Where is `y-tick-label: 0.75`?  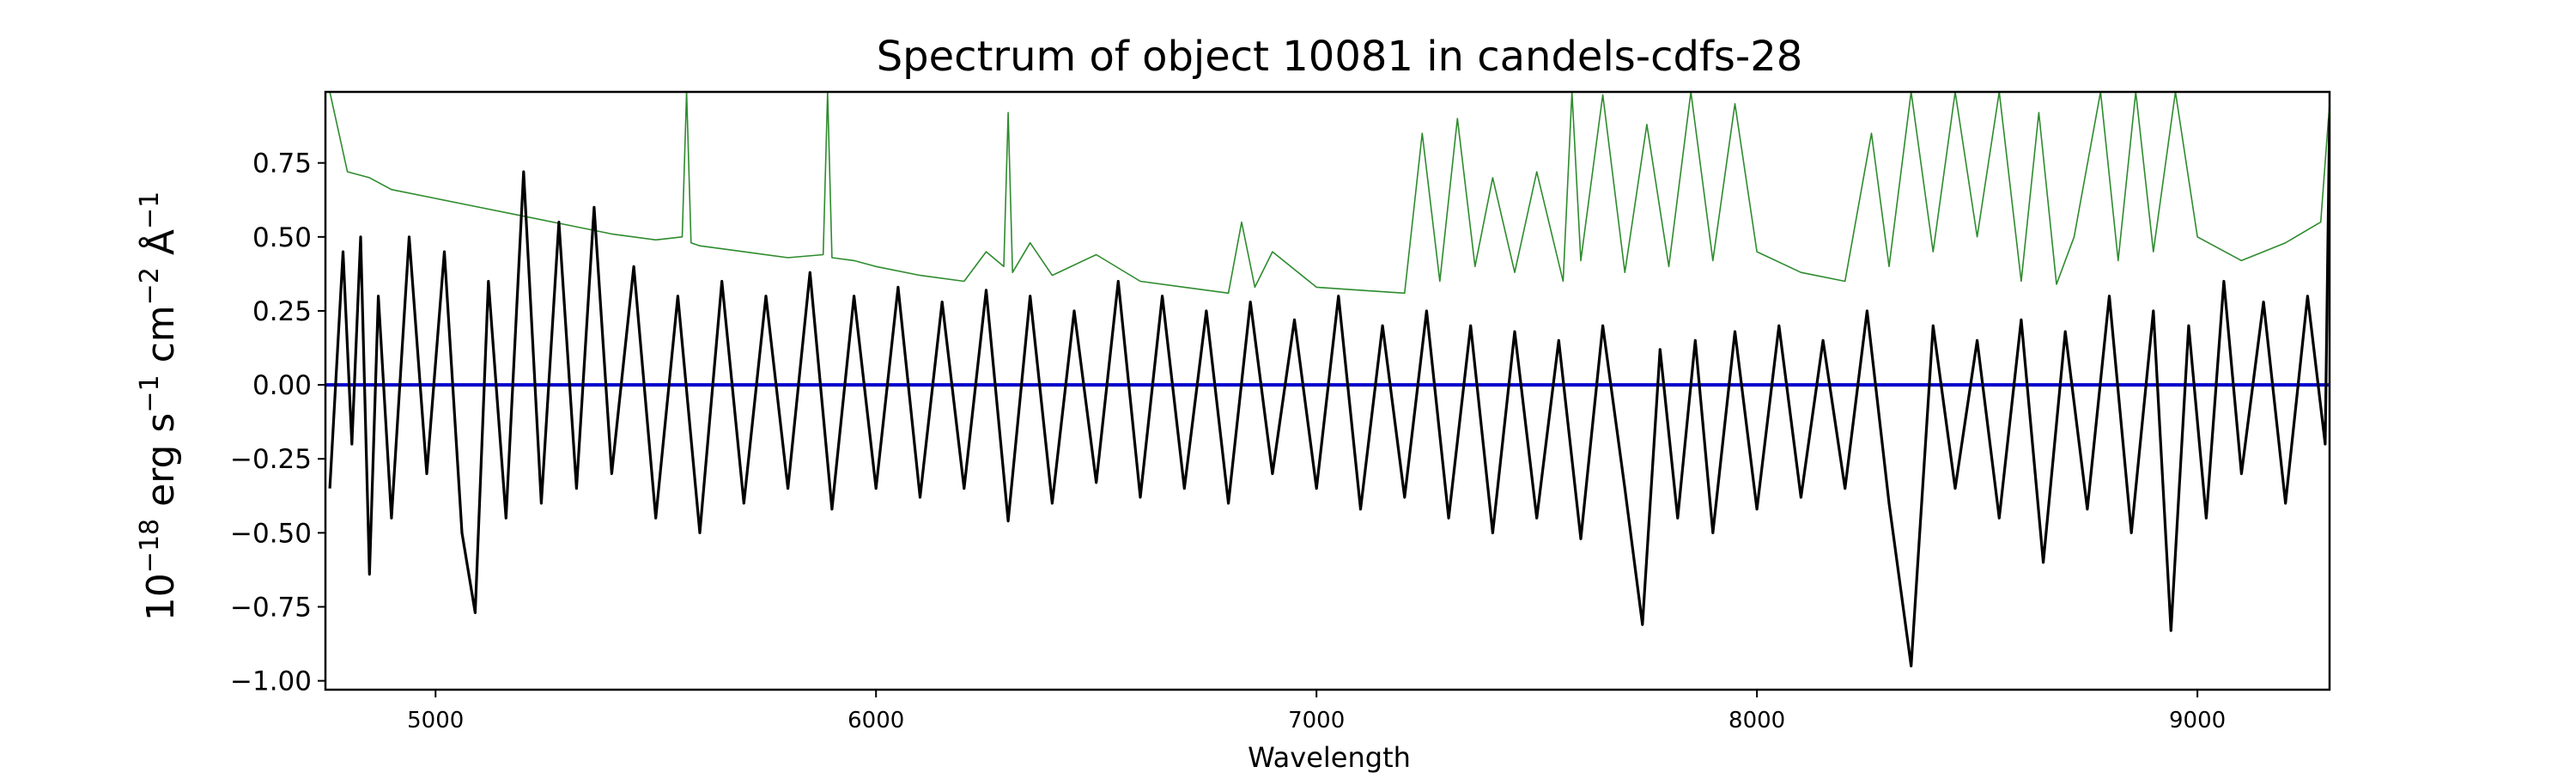
y-tick-label: 0.75 is located at coordinates (282, 164).